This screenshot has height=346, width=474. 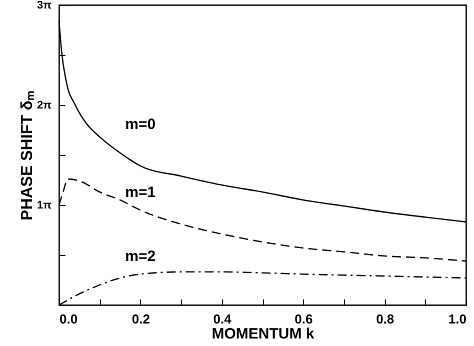 What do you see at coordinates (303, 319) in the screenshot?
I see `x-tick-label: 0.6` at bounding box center [303, 319].